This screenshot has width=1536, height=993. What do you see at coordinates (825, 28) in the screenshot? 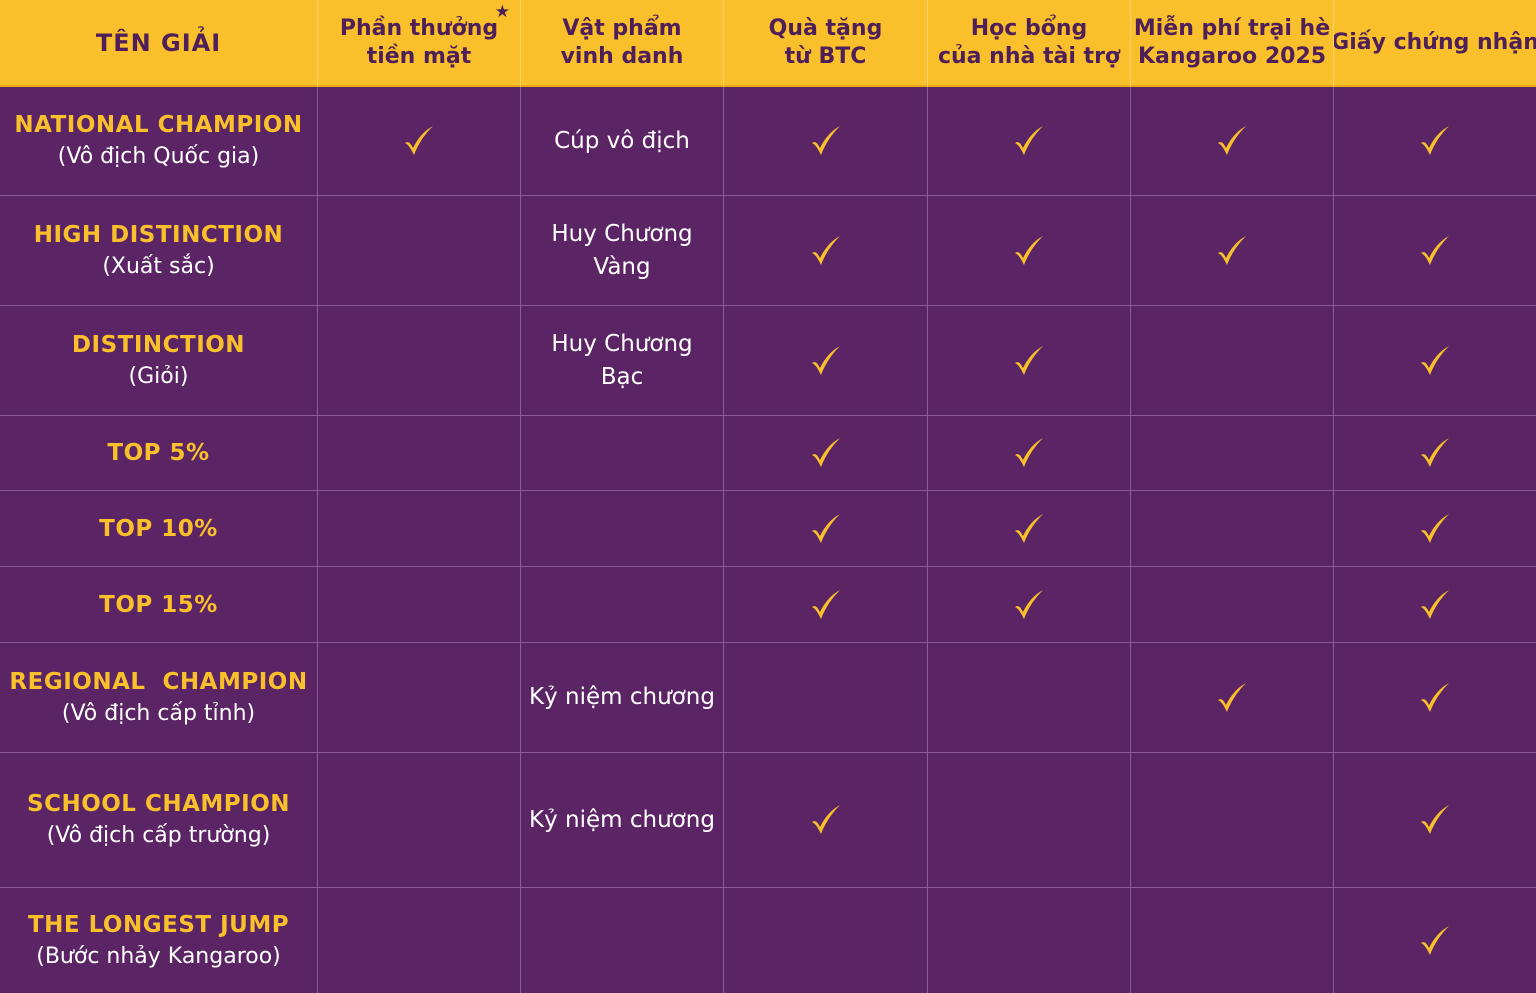
I see `header-btc-gift-line1: Quà tặng` at bounding box center [825, 28].